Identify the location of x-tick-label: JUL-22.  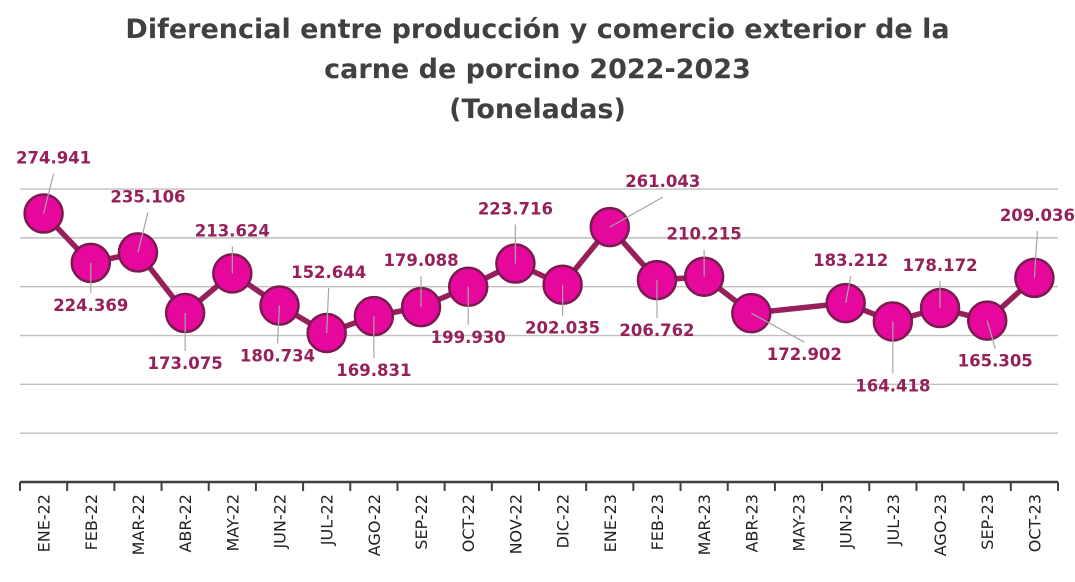
(327, 520).